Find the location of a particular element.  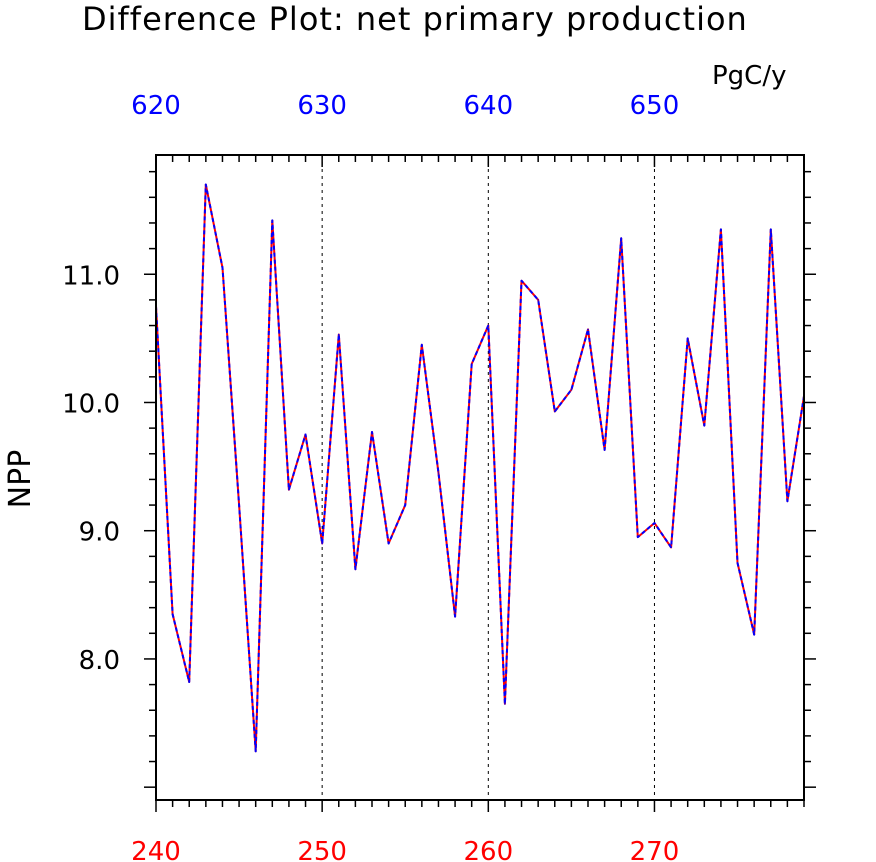

x-top-tick-label: 640 is located at coordinates (488, 106).